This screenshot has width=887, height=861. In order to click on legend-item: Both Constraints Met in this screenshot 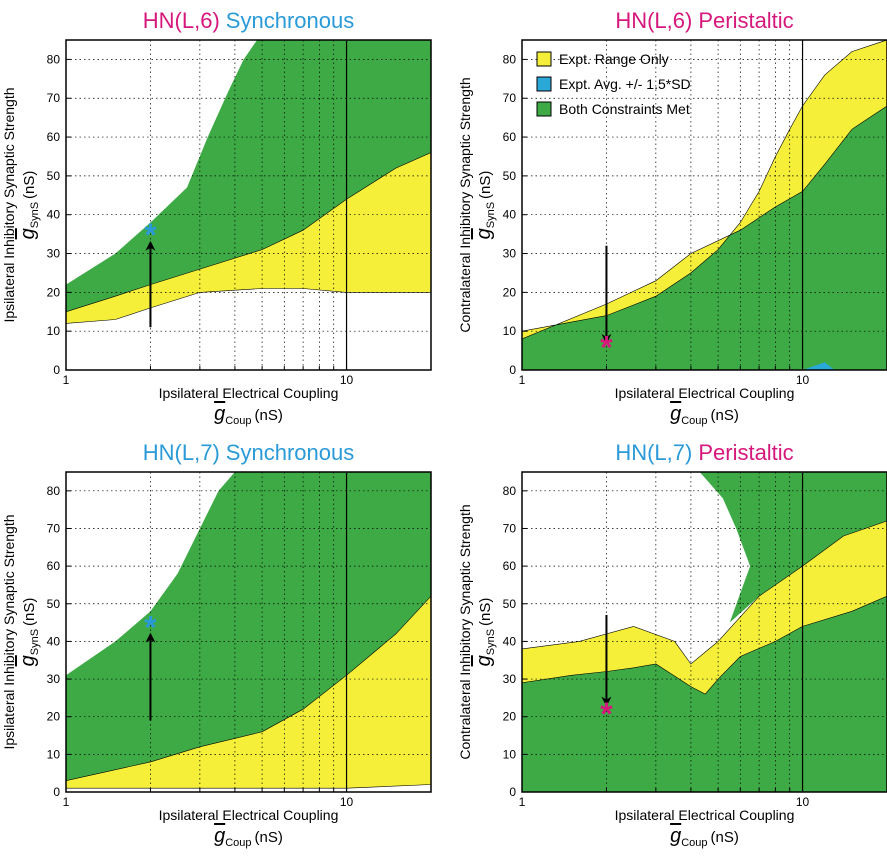, I will do `click(613, 109)`.